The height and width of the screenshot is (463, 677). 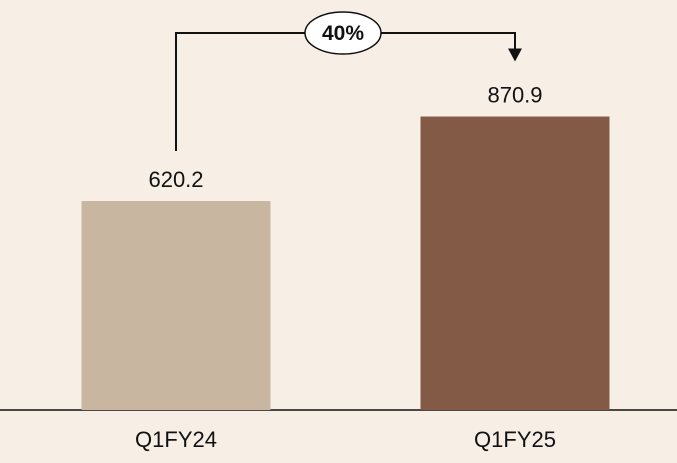 What do you see at coordinates (176, 439) in the screenshot?
I see `category-label-q1fy24: Q1FY24` at bounding box center [176, 439].